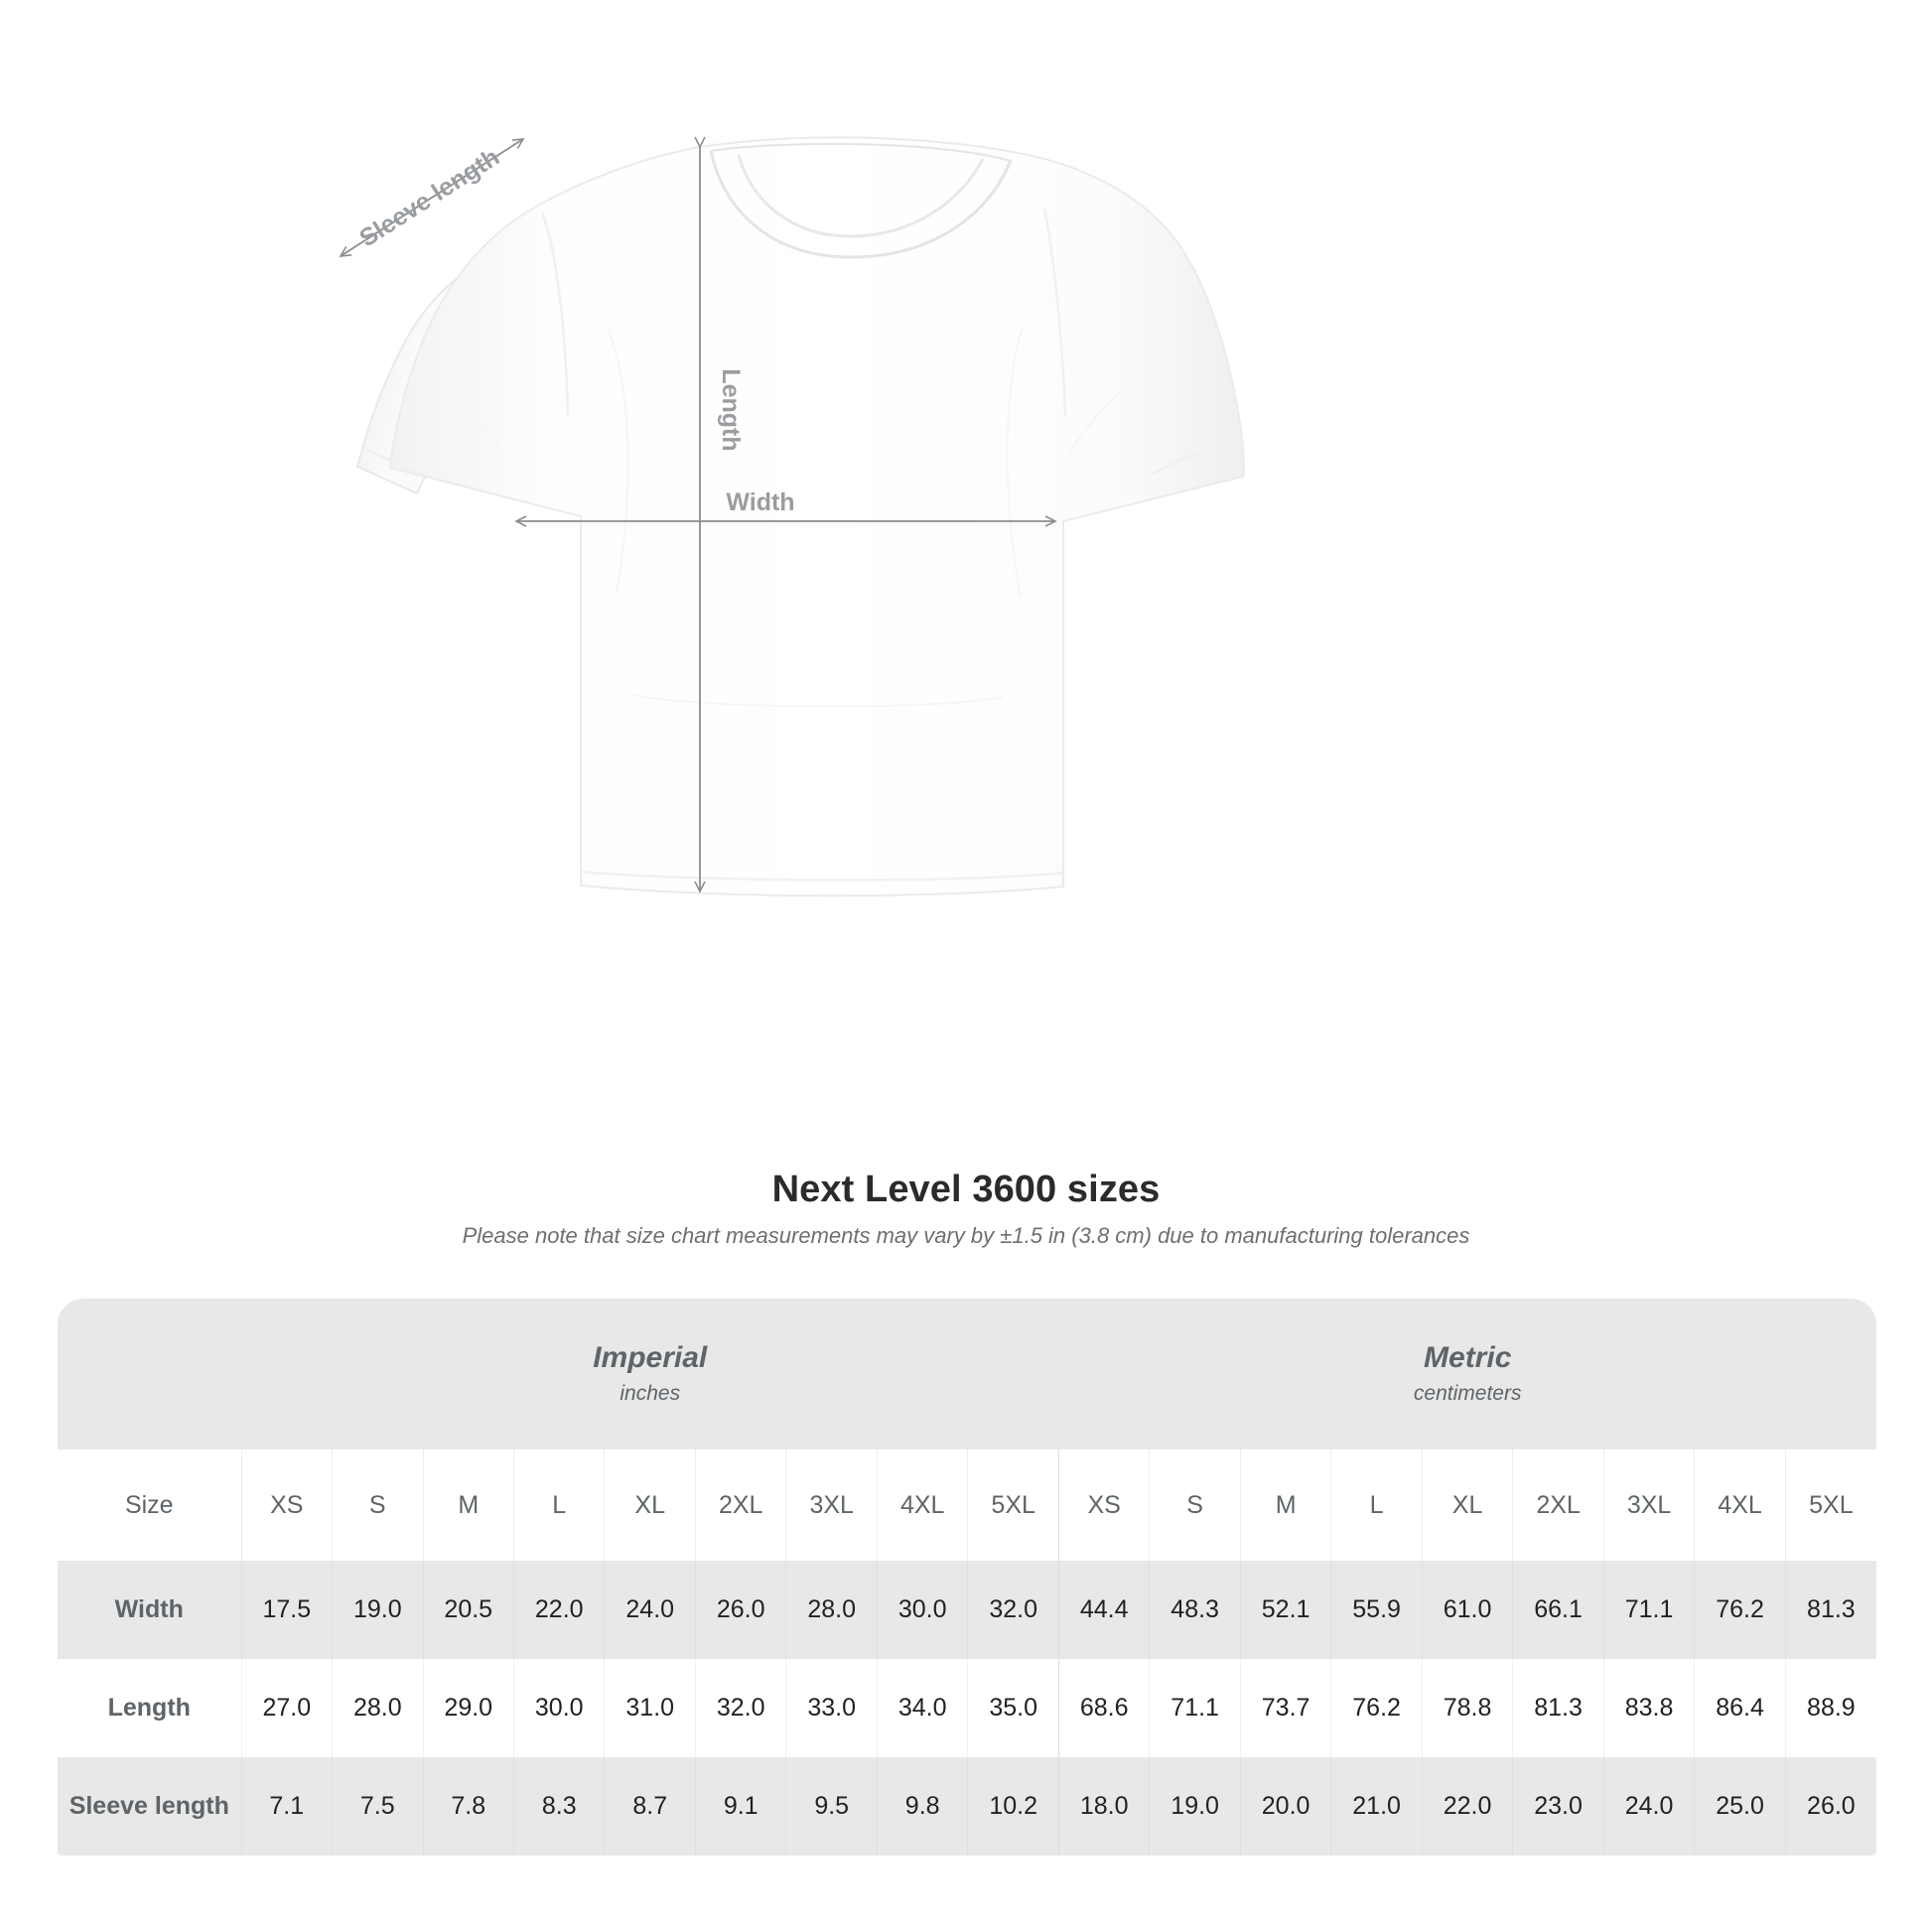 This screenshot has width=1932, height=1932. I want to click on cell-length-l-imperial: 30.0, so click(560, 1708).